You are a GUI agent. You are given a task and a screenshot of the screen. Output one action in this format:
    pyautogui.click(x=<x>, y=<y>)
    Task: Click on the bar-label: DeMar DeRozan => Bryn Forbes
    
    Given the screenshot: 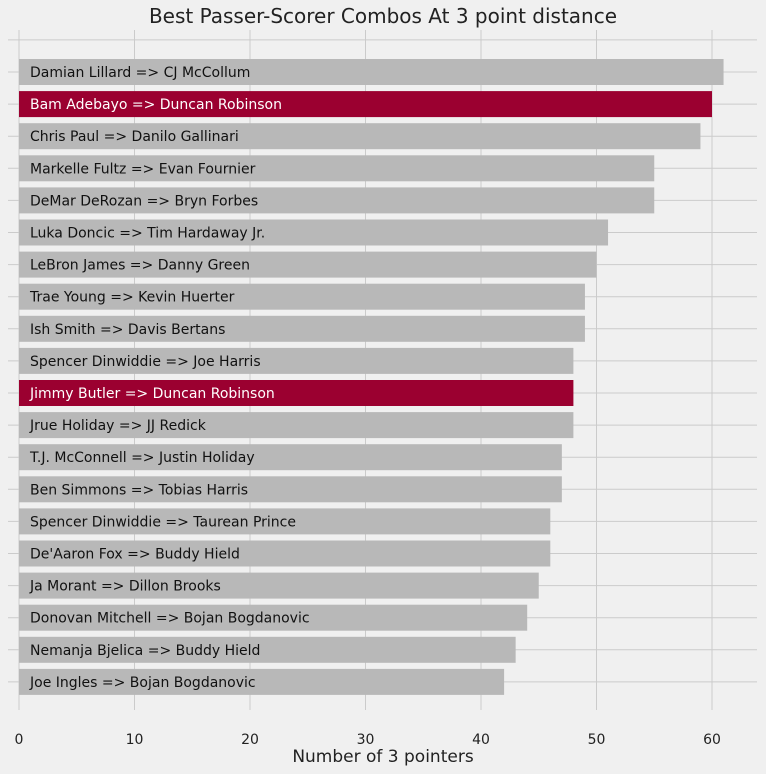 What is the action you would take?
    pyautogui.click(x=144, y=201)
    